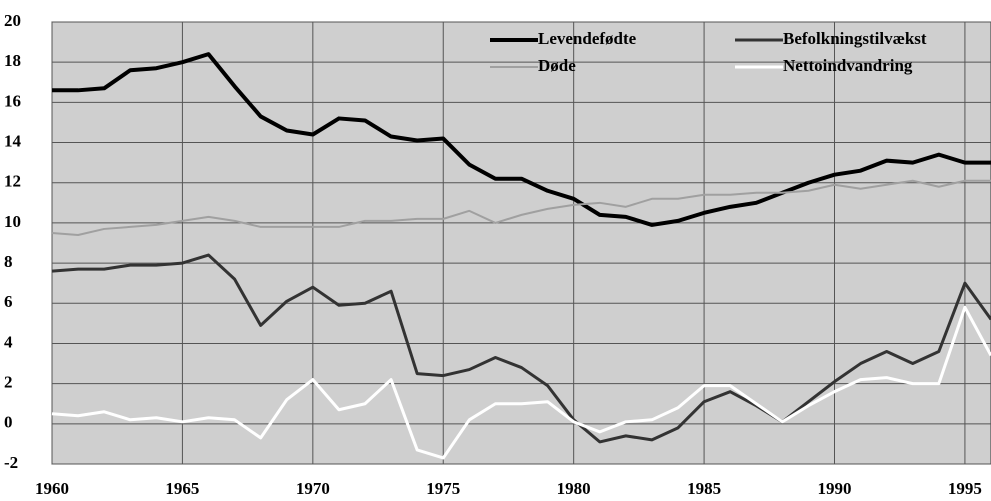 The height and width of the screenshot is (501, 991). I want to click on y-tick-label: 14, so click(13, 140).